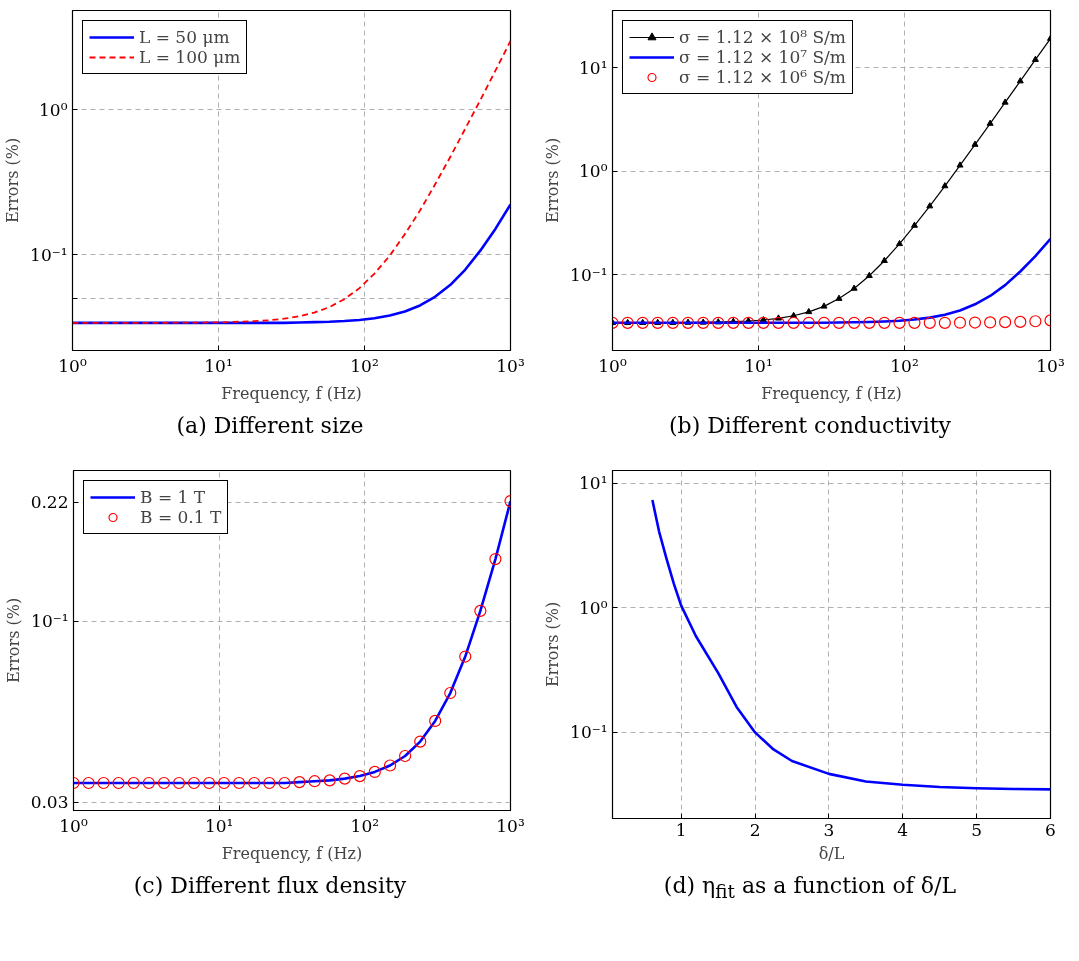 The image size is (1079, 961). Describe the element at coordinates (755, 829) in the screenshot. I see `x-tick-label: 2` at that location.